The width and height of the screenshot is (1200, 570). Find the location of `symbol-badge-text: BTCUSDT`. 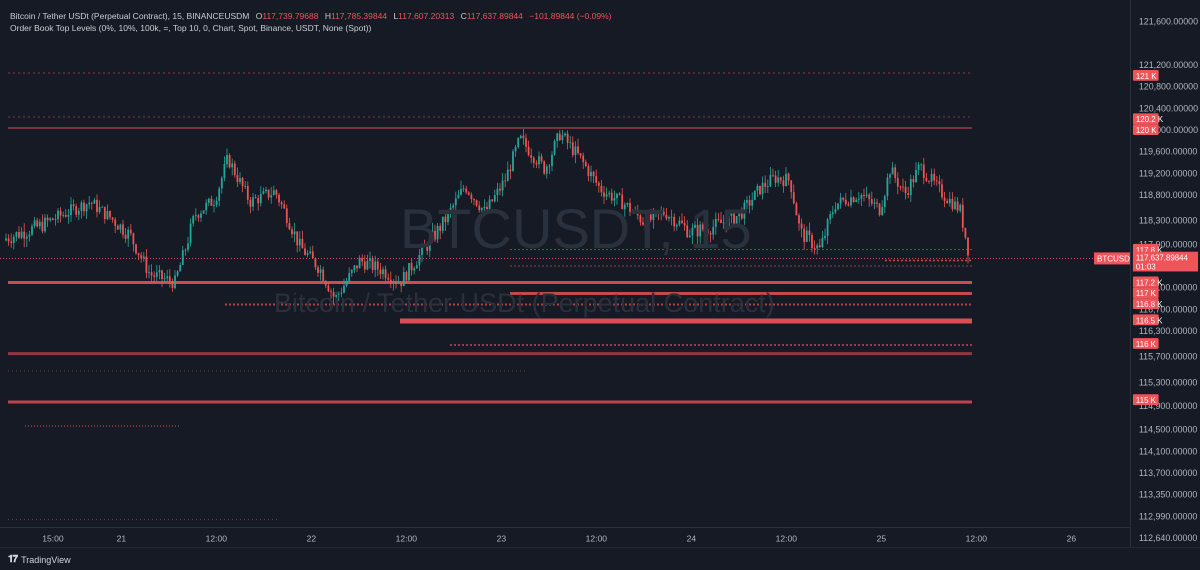

symbol-badge-text: BTCUSDT is located at coordinates (1113, 258).